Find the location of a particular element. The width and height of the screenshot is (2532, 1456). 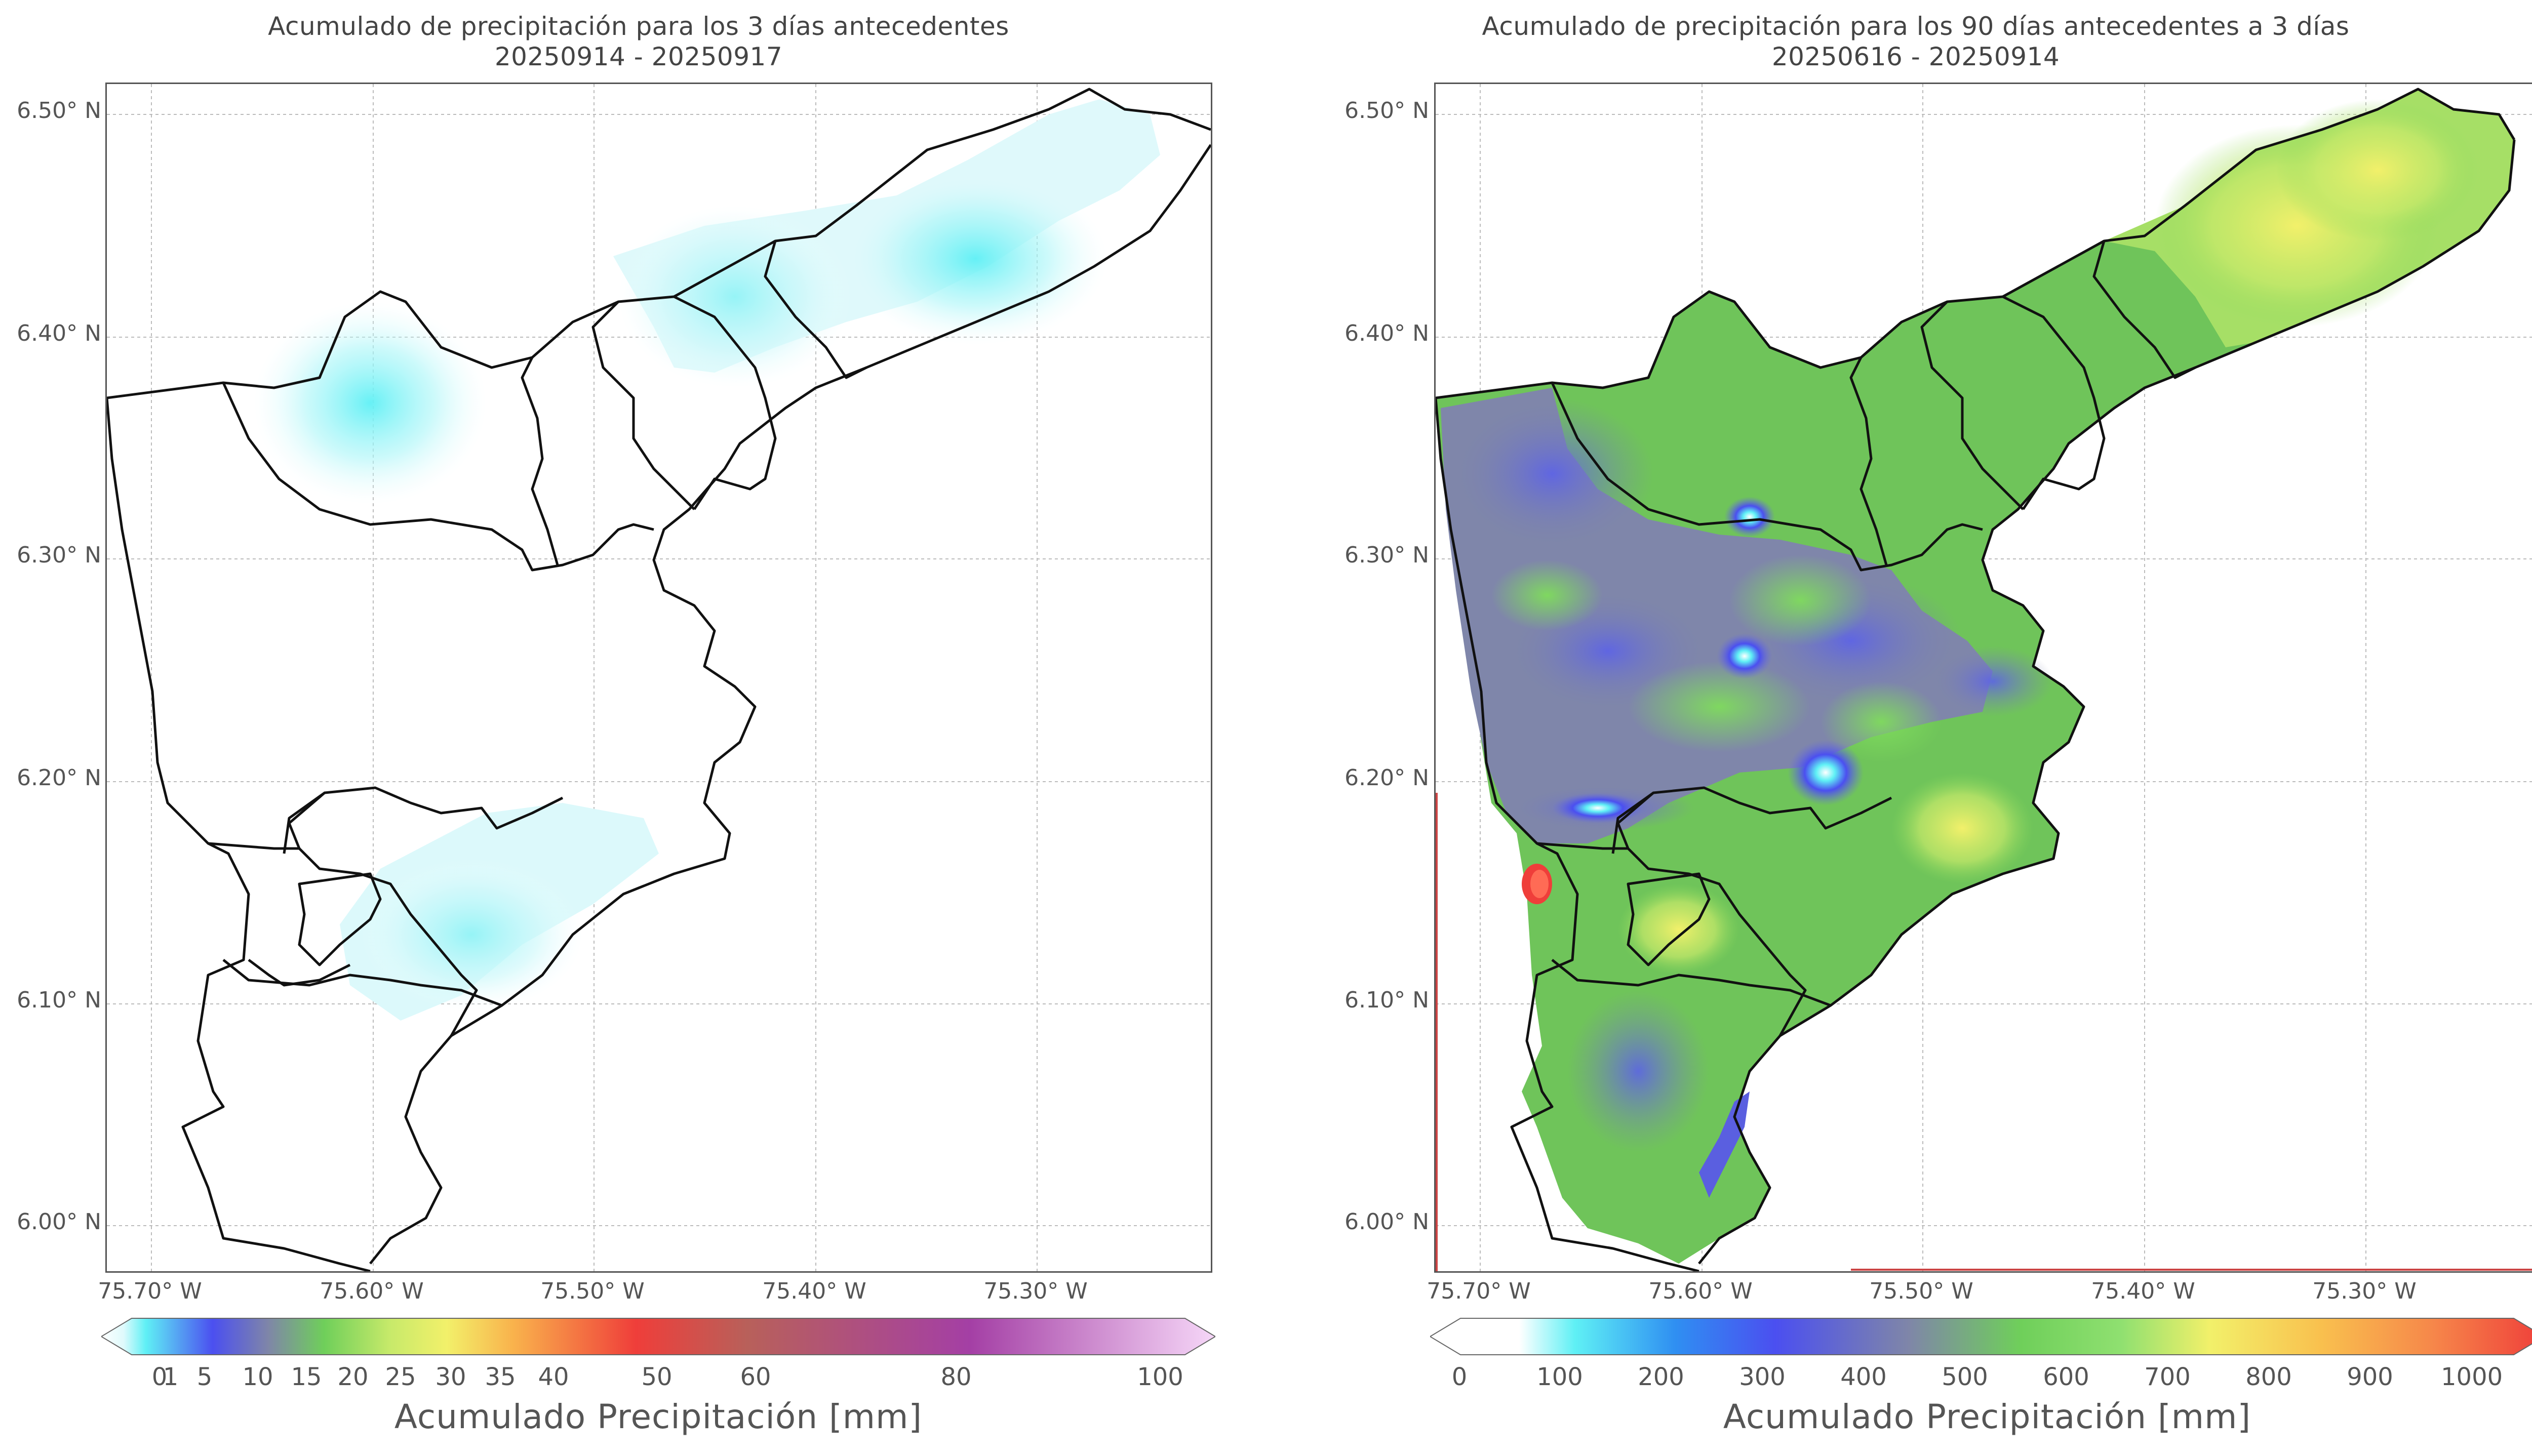

right-cb-tick-400: 400 is located at coordinates (1863, 1377).